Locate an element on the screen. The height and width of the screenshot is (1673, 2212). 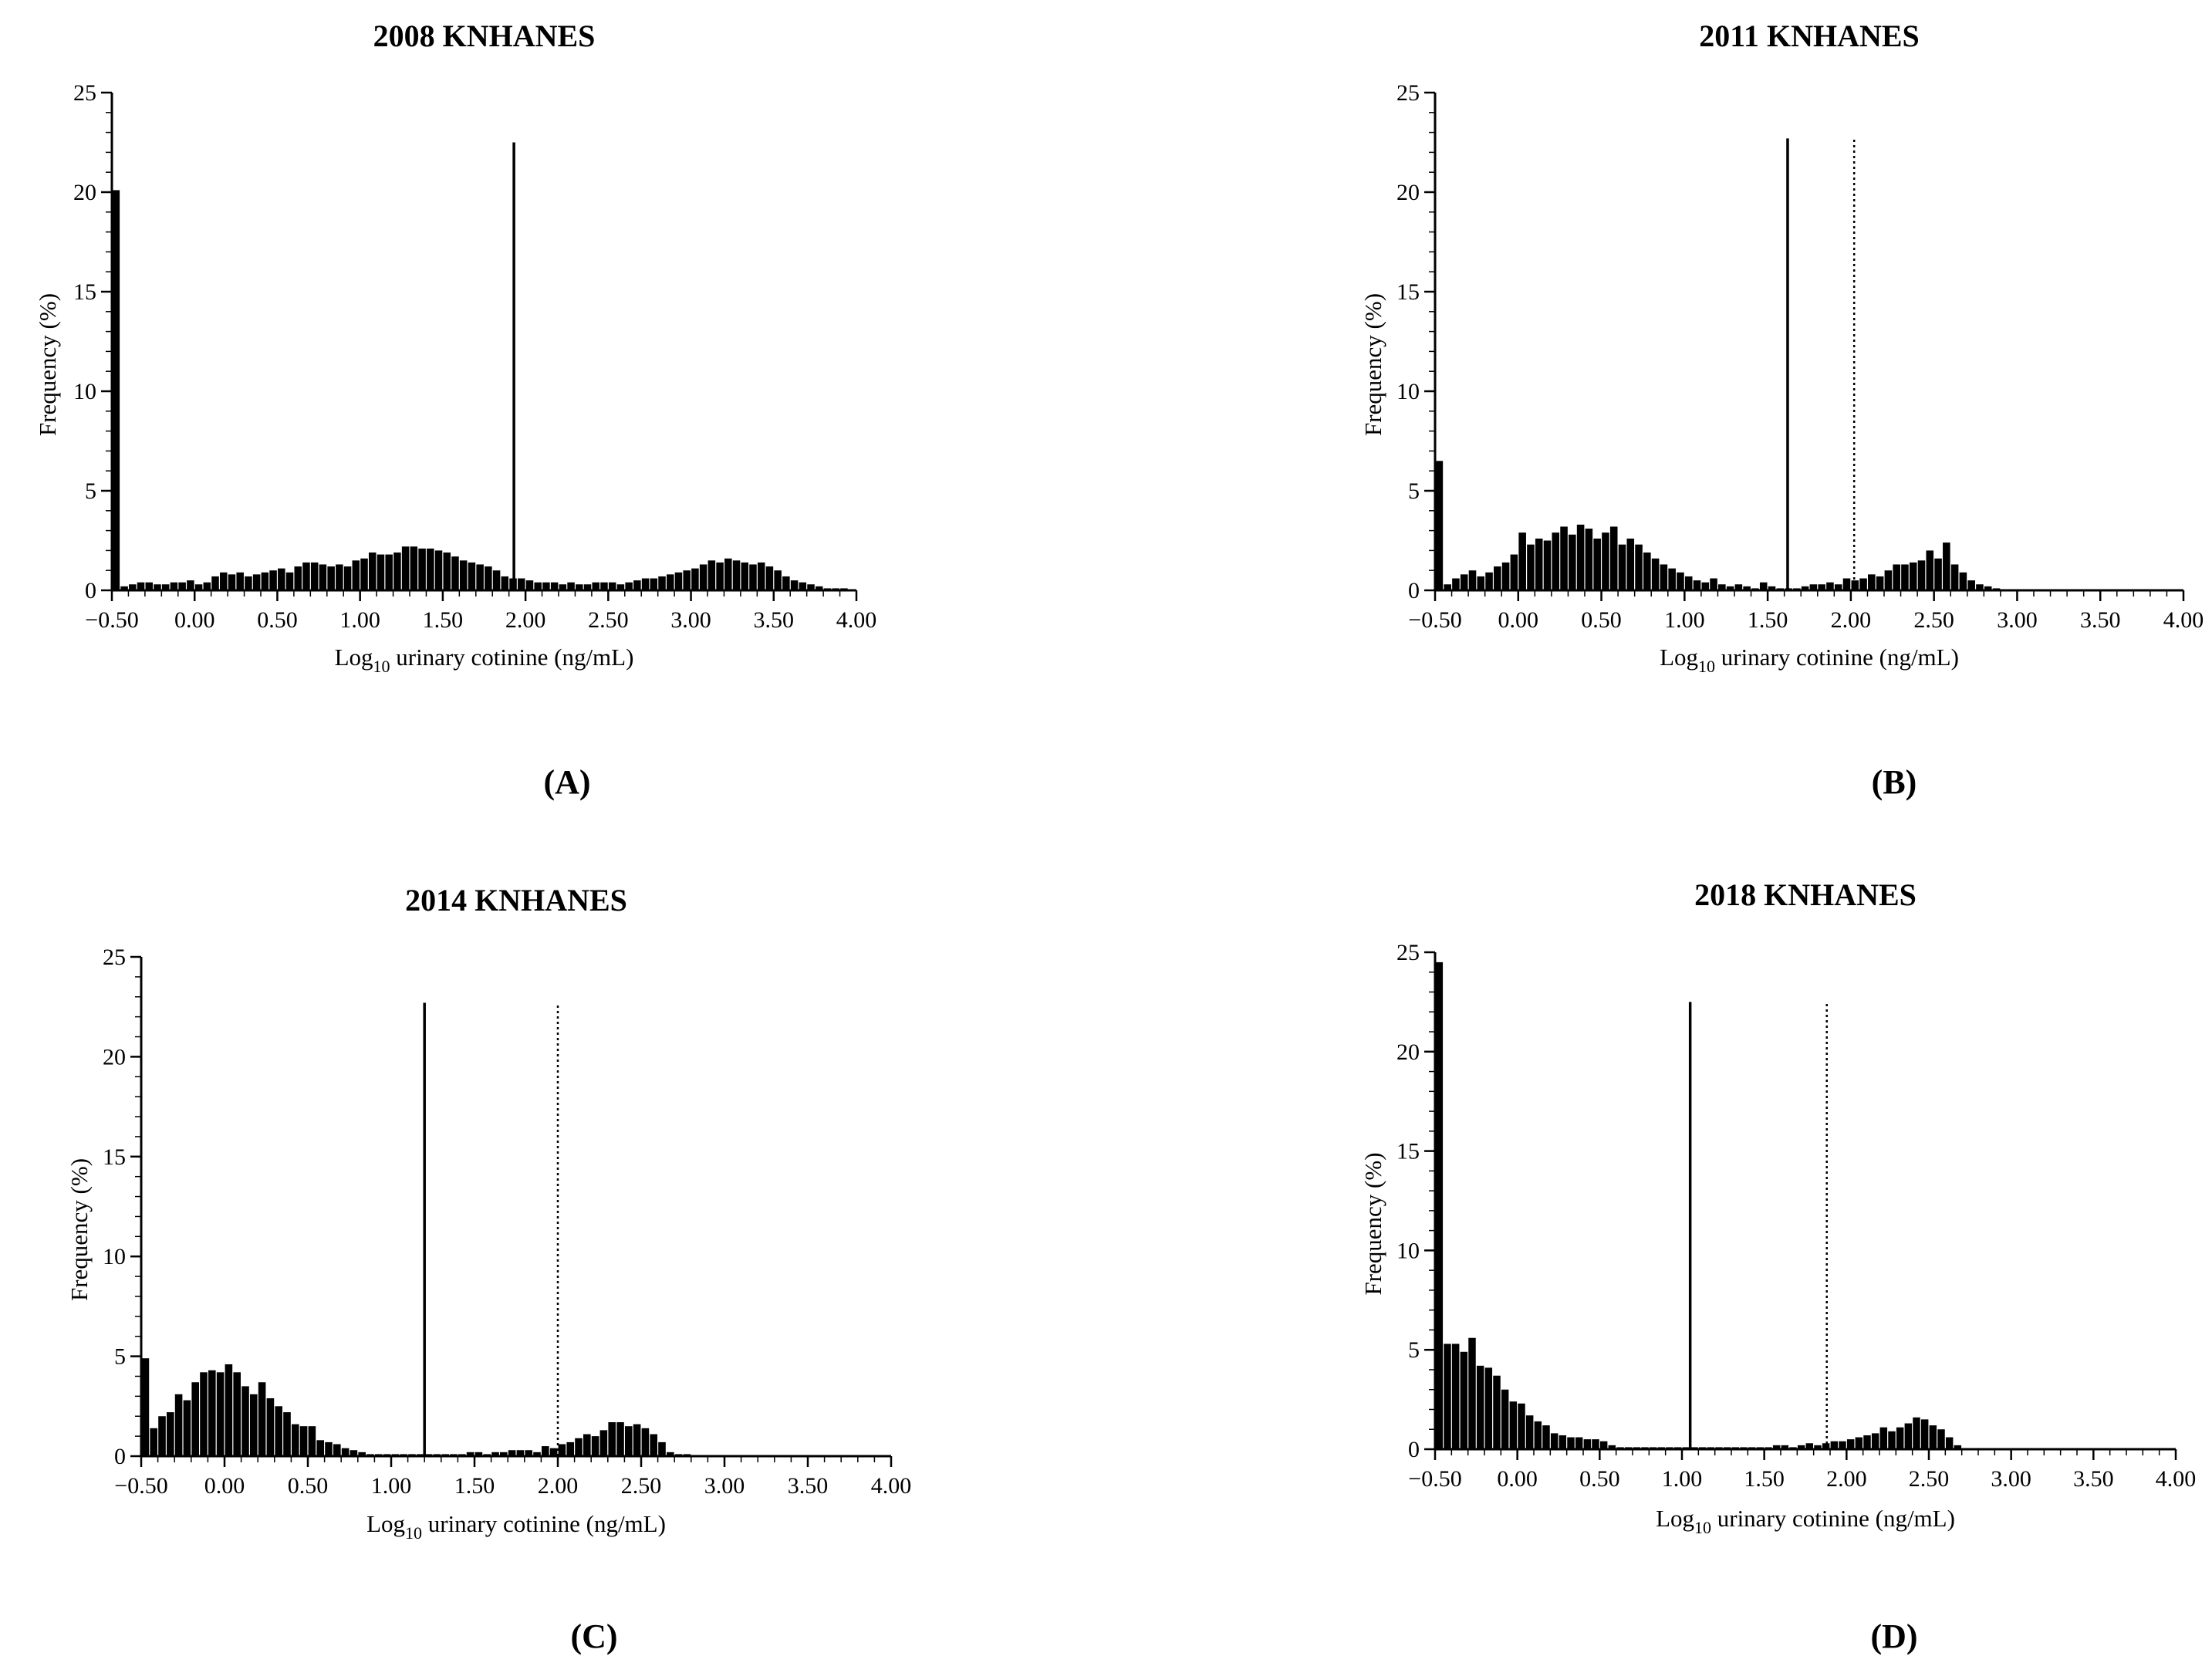
x-tick-label: 4.00 is located at coordinates (2183, 620).